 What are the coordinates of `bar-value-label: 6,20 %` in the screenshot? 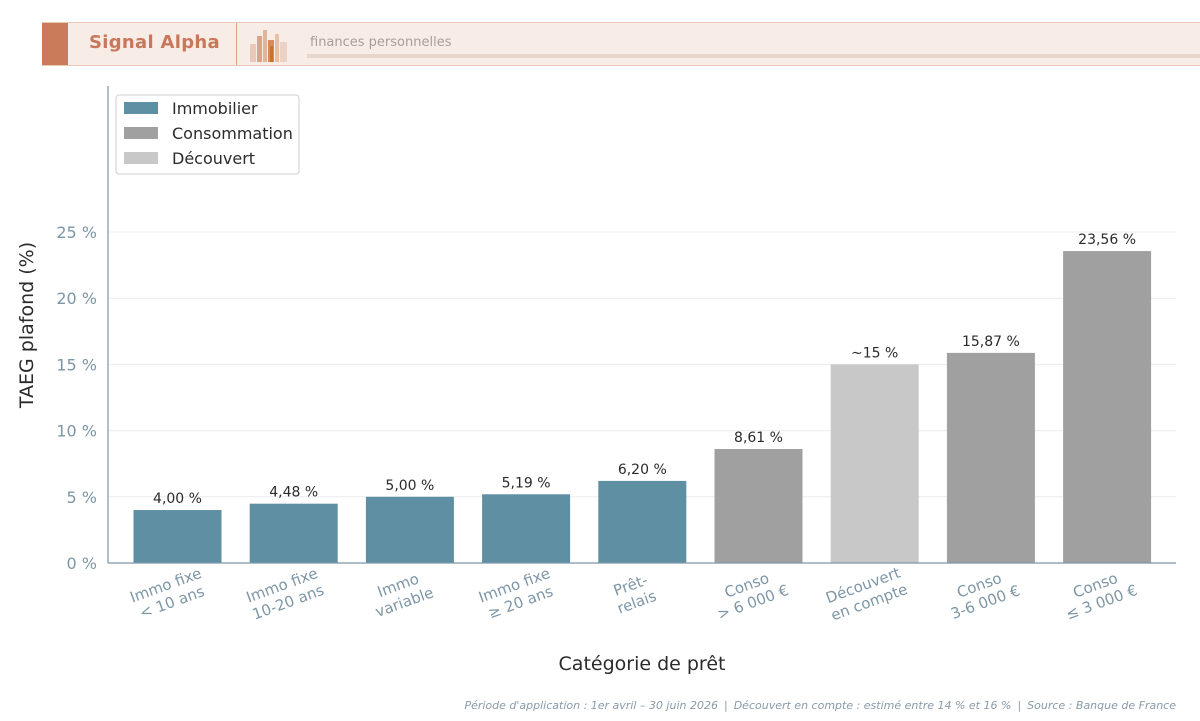 It's located at (642, 470).